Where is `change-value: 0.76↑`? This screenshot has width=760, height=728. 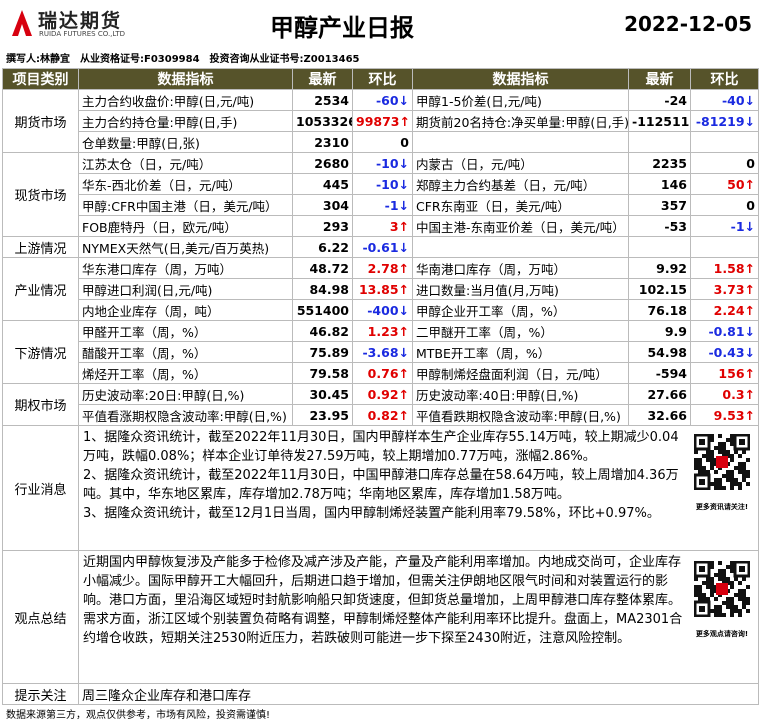 change-value: 0.76↑ is located at coordinates (382, 373).